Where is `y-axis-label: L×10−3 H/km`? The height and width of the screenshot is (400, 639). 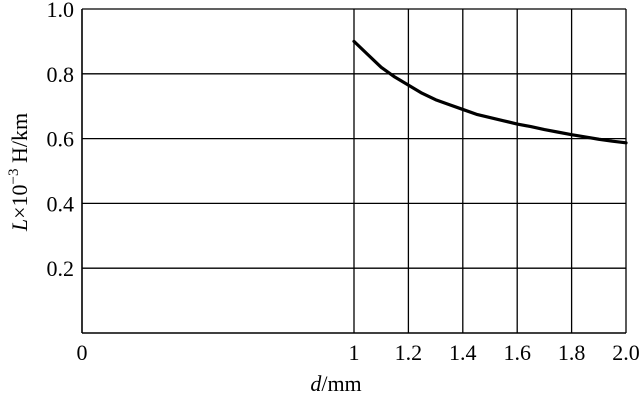 y-axis-label: L×10−3 H/km is located at coordinates (19, 172).